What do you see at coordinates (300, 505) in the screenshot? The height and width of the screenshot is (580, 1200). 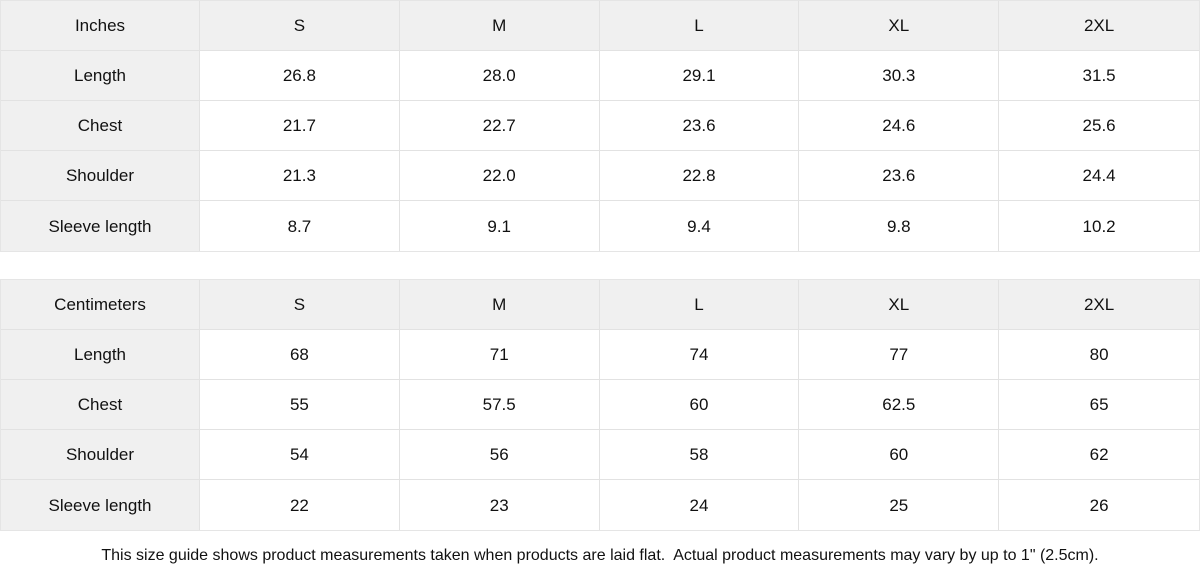 I see `value-cell: 22` at bounding box center [300, 505].